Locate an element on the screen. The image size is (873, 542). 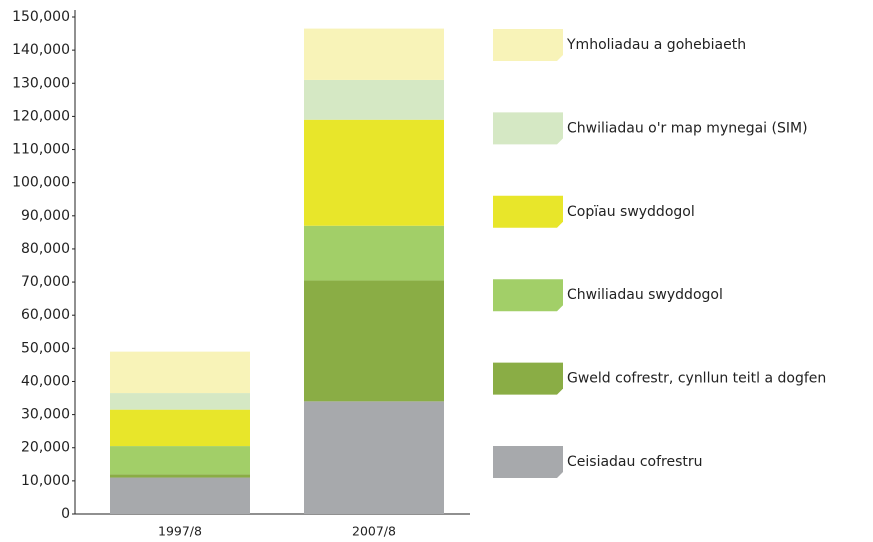
legend-label: Ceisiadau cofrestru is located at coordinates (635, 462).